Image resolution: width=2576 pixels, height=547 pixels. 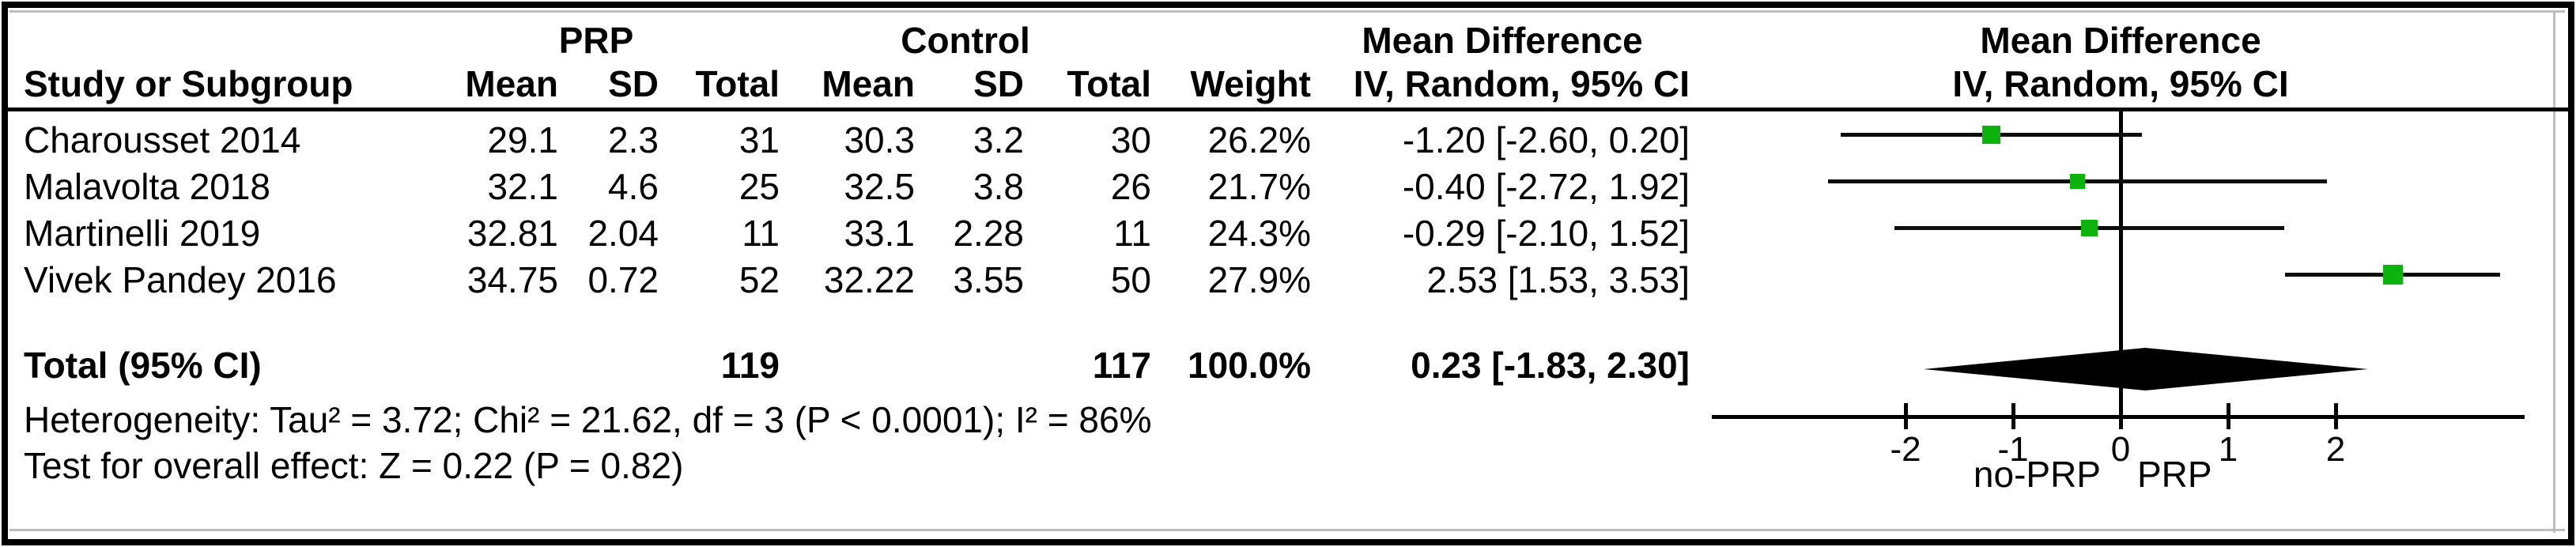 I want to click on col-header-sd-1: SD, so click(x=633, y=83).